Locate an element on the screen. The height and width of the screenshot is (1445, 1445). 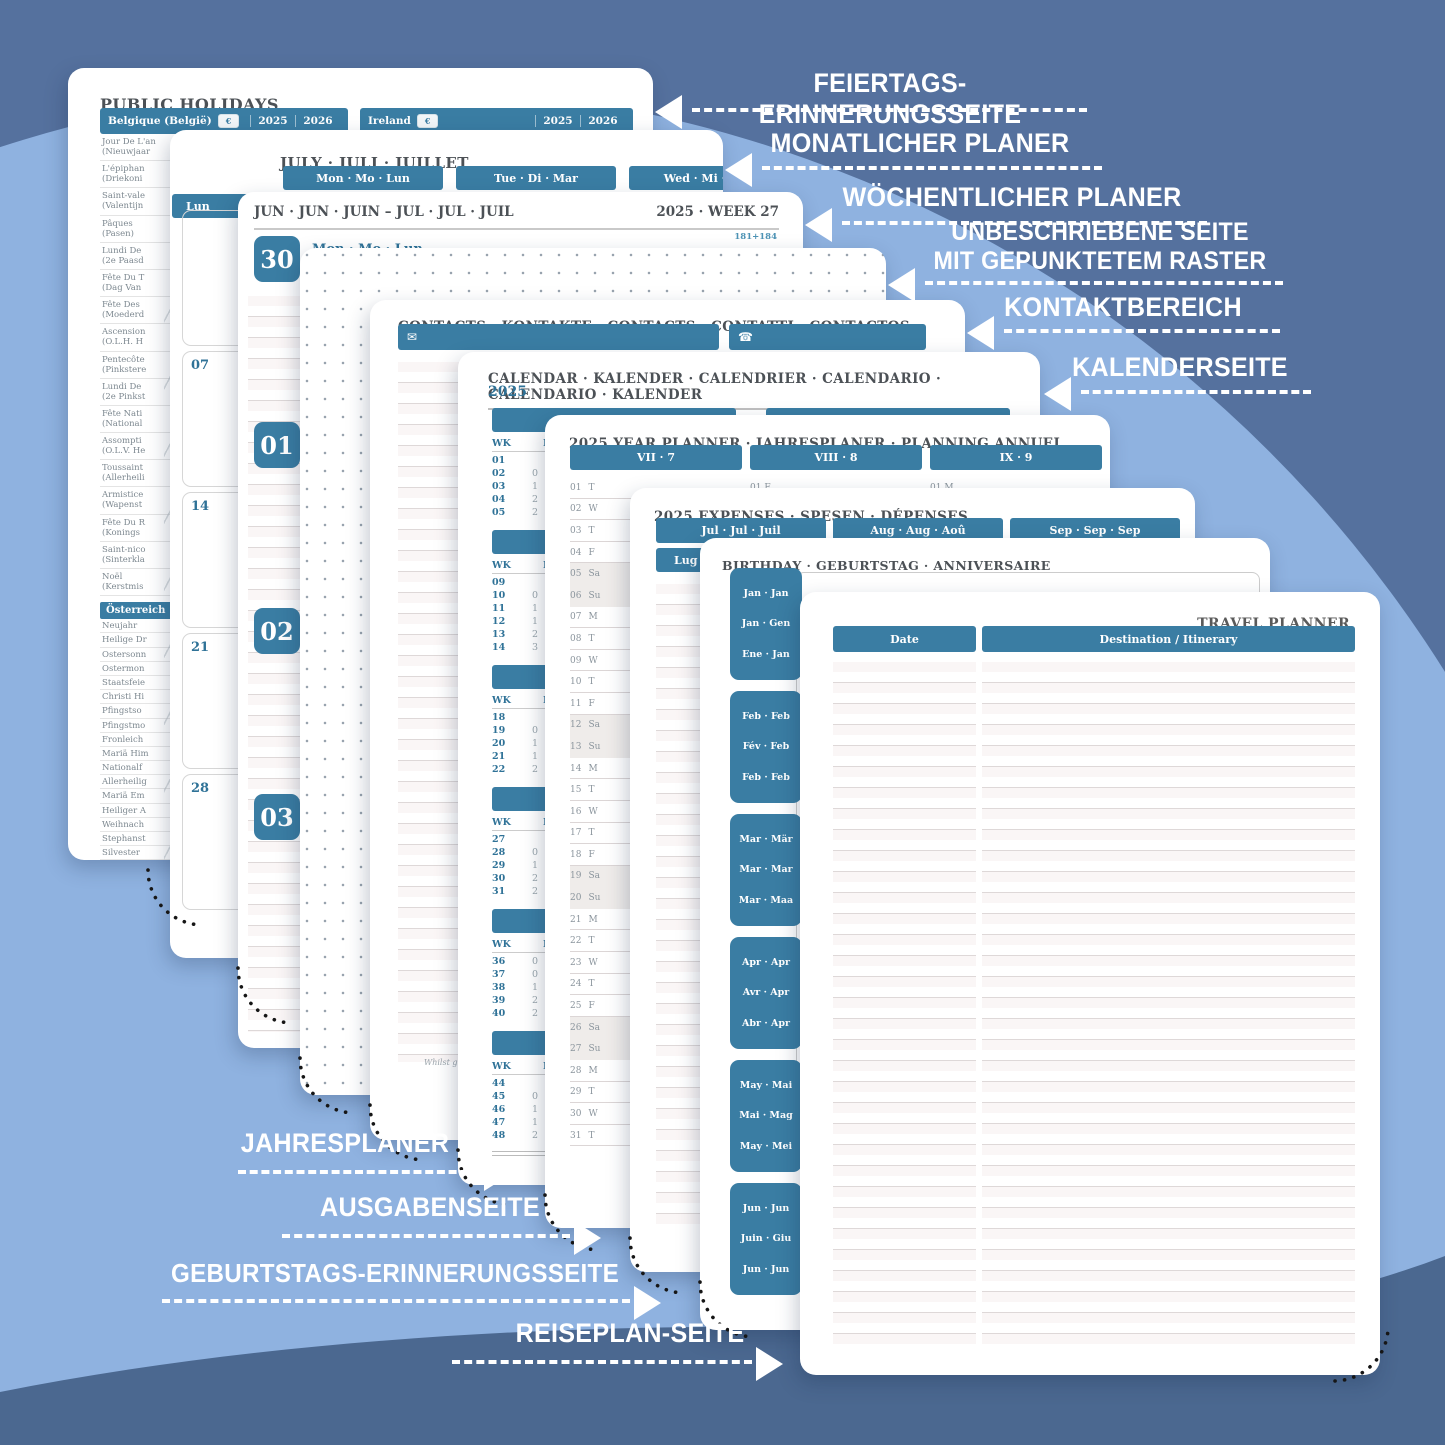
holiday-row: Ostermon is located at coordinates (150, 669).